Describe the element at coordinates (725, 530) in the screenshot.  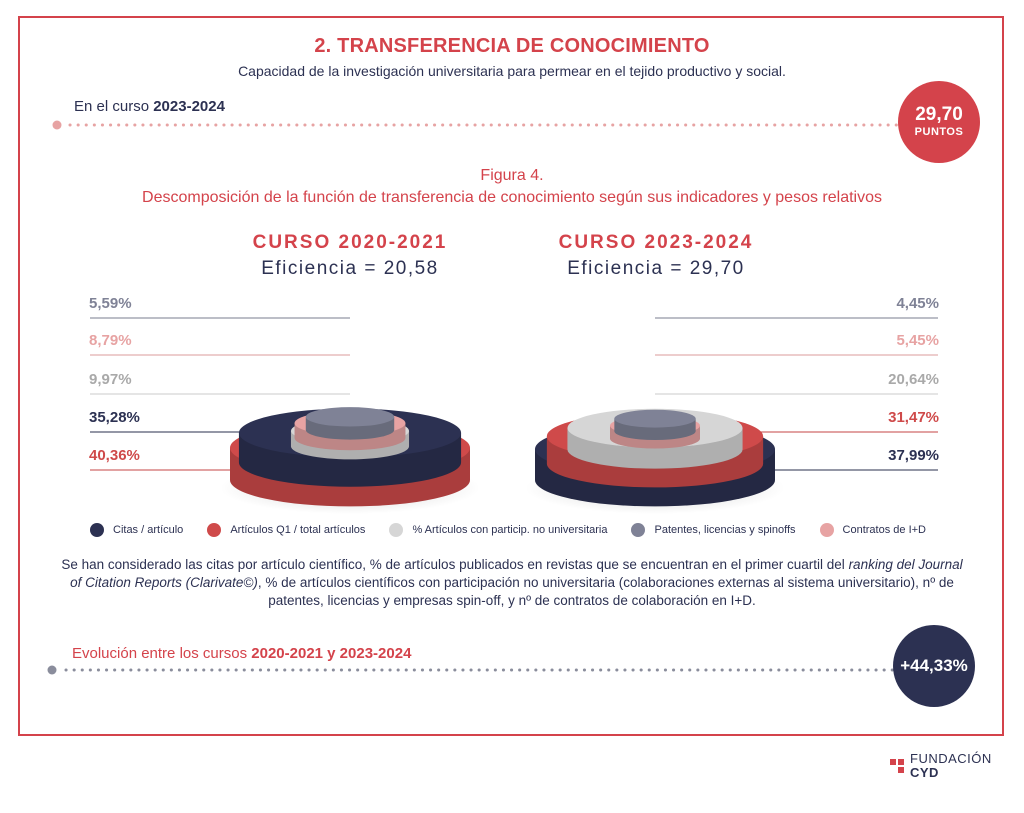
I see `legend-label: Patentes, licencias y spinoffs` at that location.